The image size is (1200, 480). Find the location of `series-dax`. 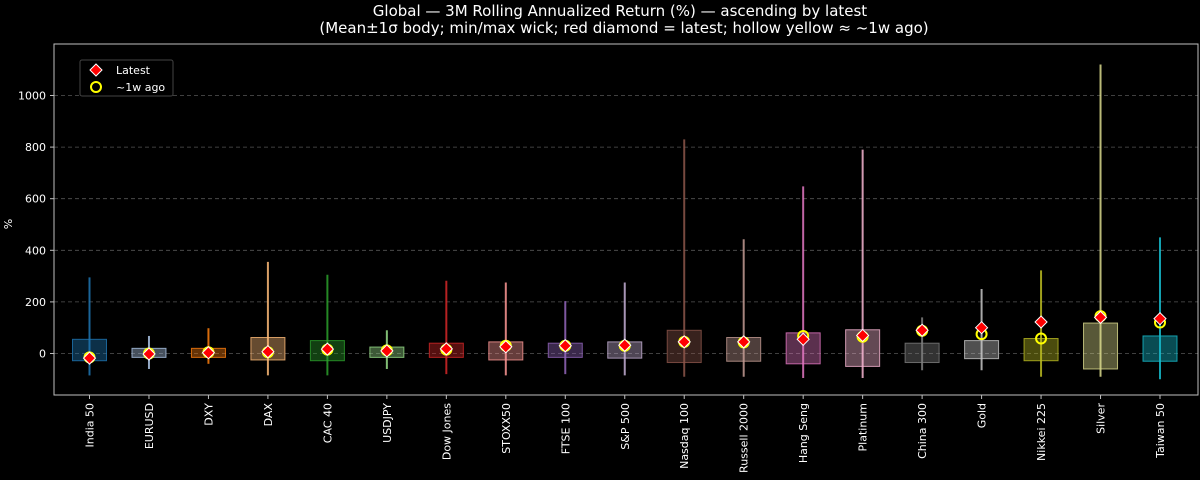

series-dax is located at coordinates (268, 318).